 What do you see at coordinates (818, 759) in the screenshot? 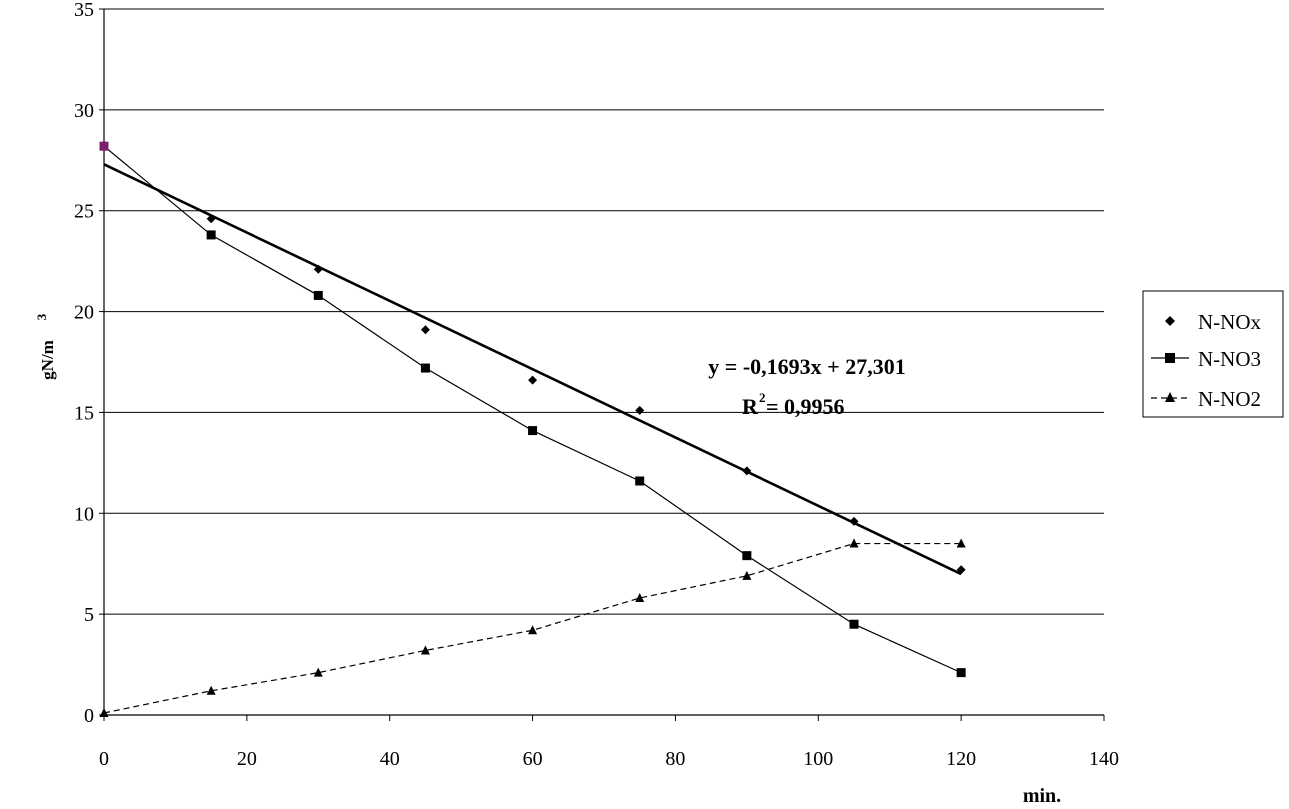
I see `x-tick-label: 100` at bounding box center [818, 759].